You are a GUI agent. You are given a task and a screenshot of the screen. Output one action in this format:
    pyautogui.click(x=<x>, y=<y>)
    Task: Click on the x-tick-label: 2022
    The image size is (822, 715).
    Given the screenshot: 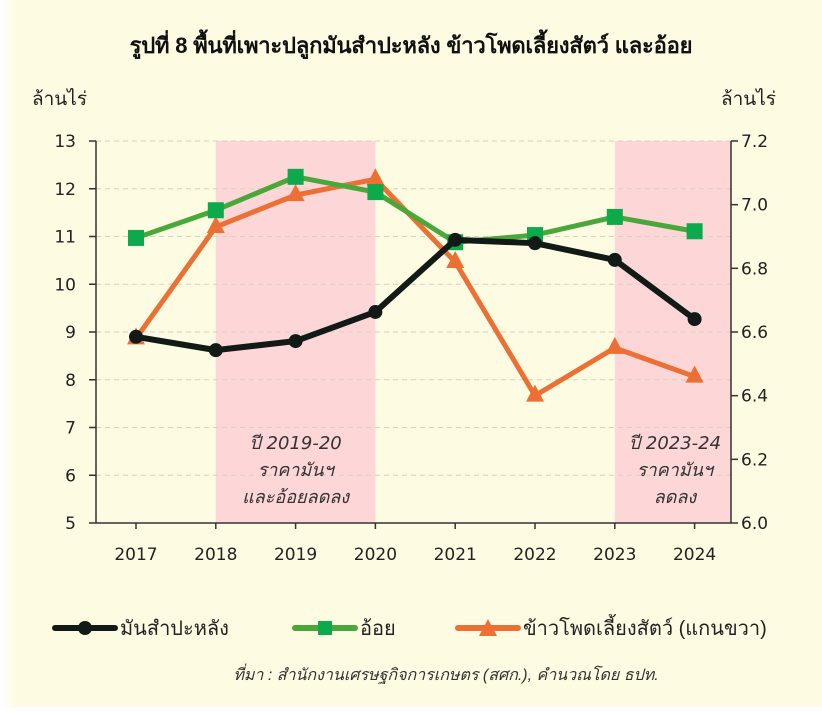 What is the action you would take?
    pyautogui.click(x=534, y=555)
    